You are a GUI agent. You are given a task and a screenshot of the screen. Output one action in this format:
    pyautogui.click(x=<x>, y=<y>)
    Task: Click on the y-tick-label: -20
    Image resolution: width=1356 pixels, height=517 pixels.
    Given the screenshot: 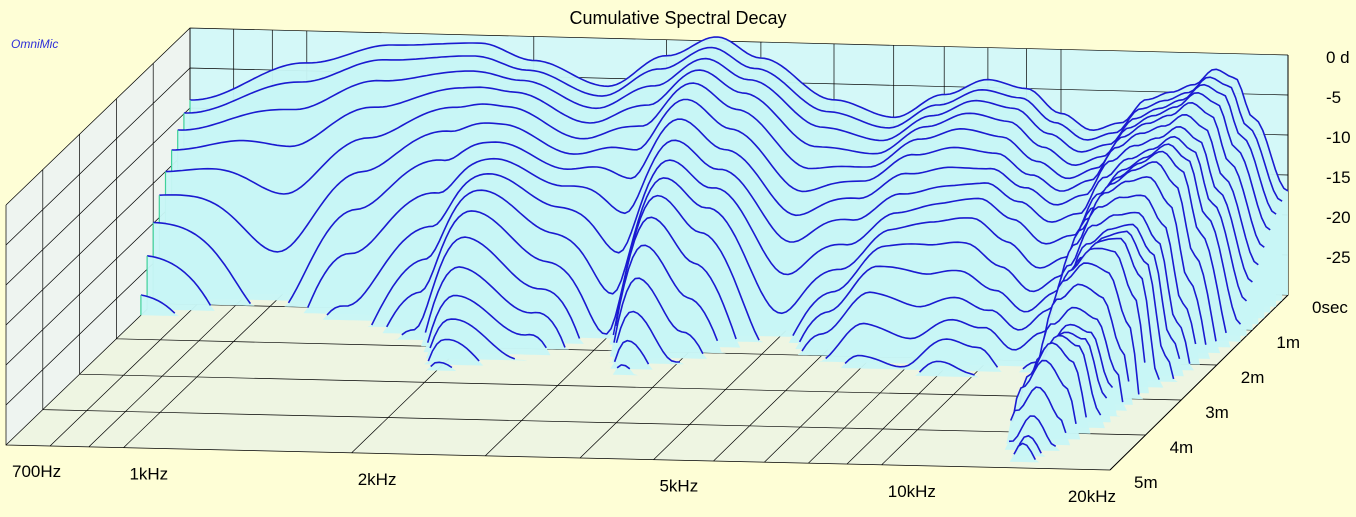 What is the action you would take?
    pyautogui.click(x=1338, y=217)
    